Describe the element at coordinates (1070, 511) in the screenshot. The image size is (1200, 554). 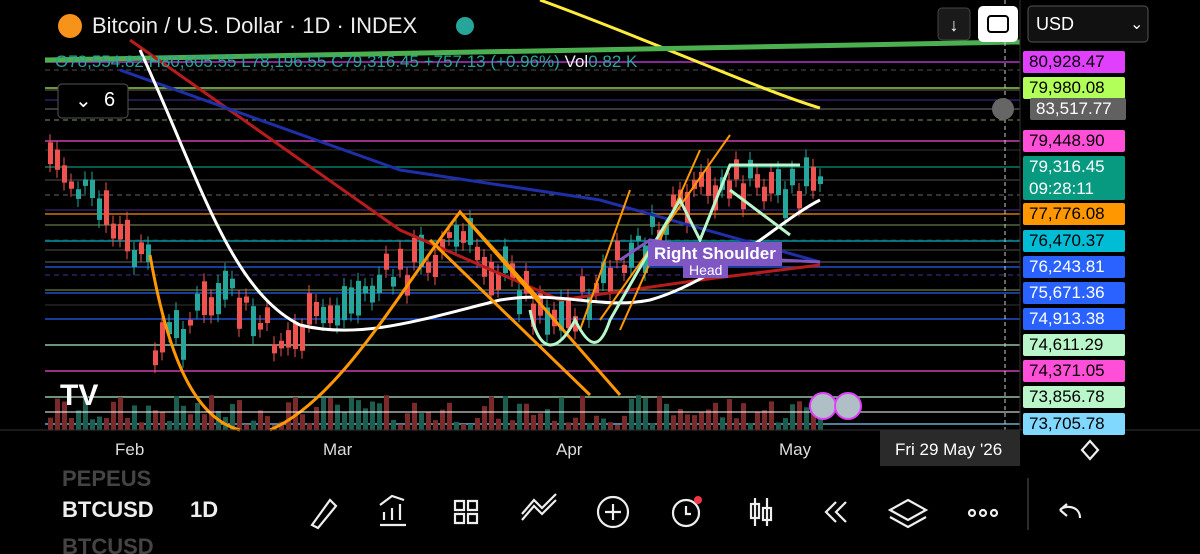
I see `undo-icon` at that location.